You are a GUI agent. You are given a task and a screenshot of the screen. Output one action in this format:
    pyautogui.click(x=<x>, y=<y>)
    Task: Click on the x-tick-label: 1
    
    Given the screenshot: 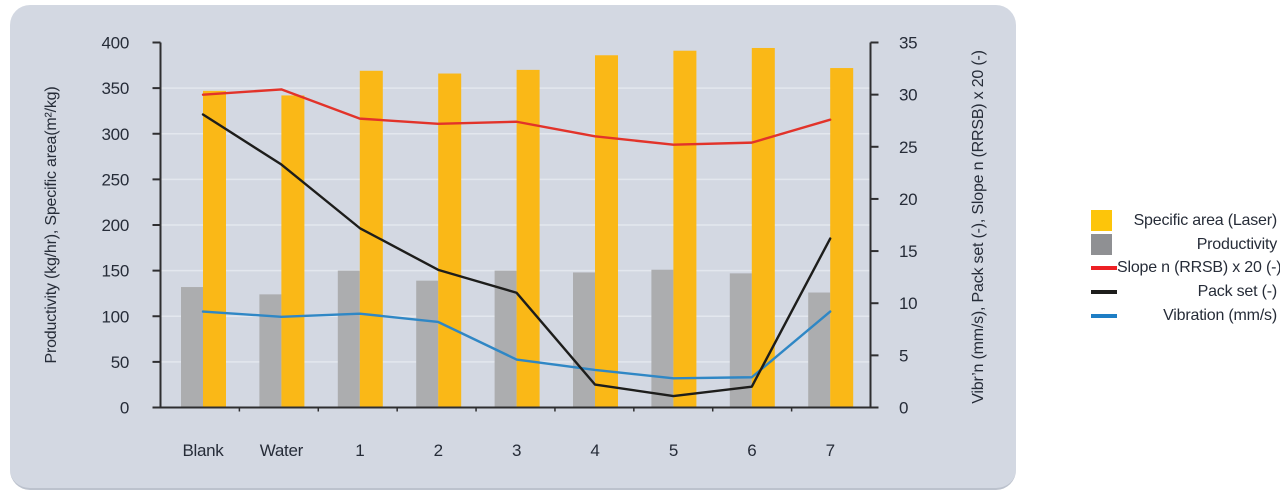 What is the action you would take?
    pyautogui.click(x=359, y=450)
    